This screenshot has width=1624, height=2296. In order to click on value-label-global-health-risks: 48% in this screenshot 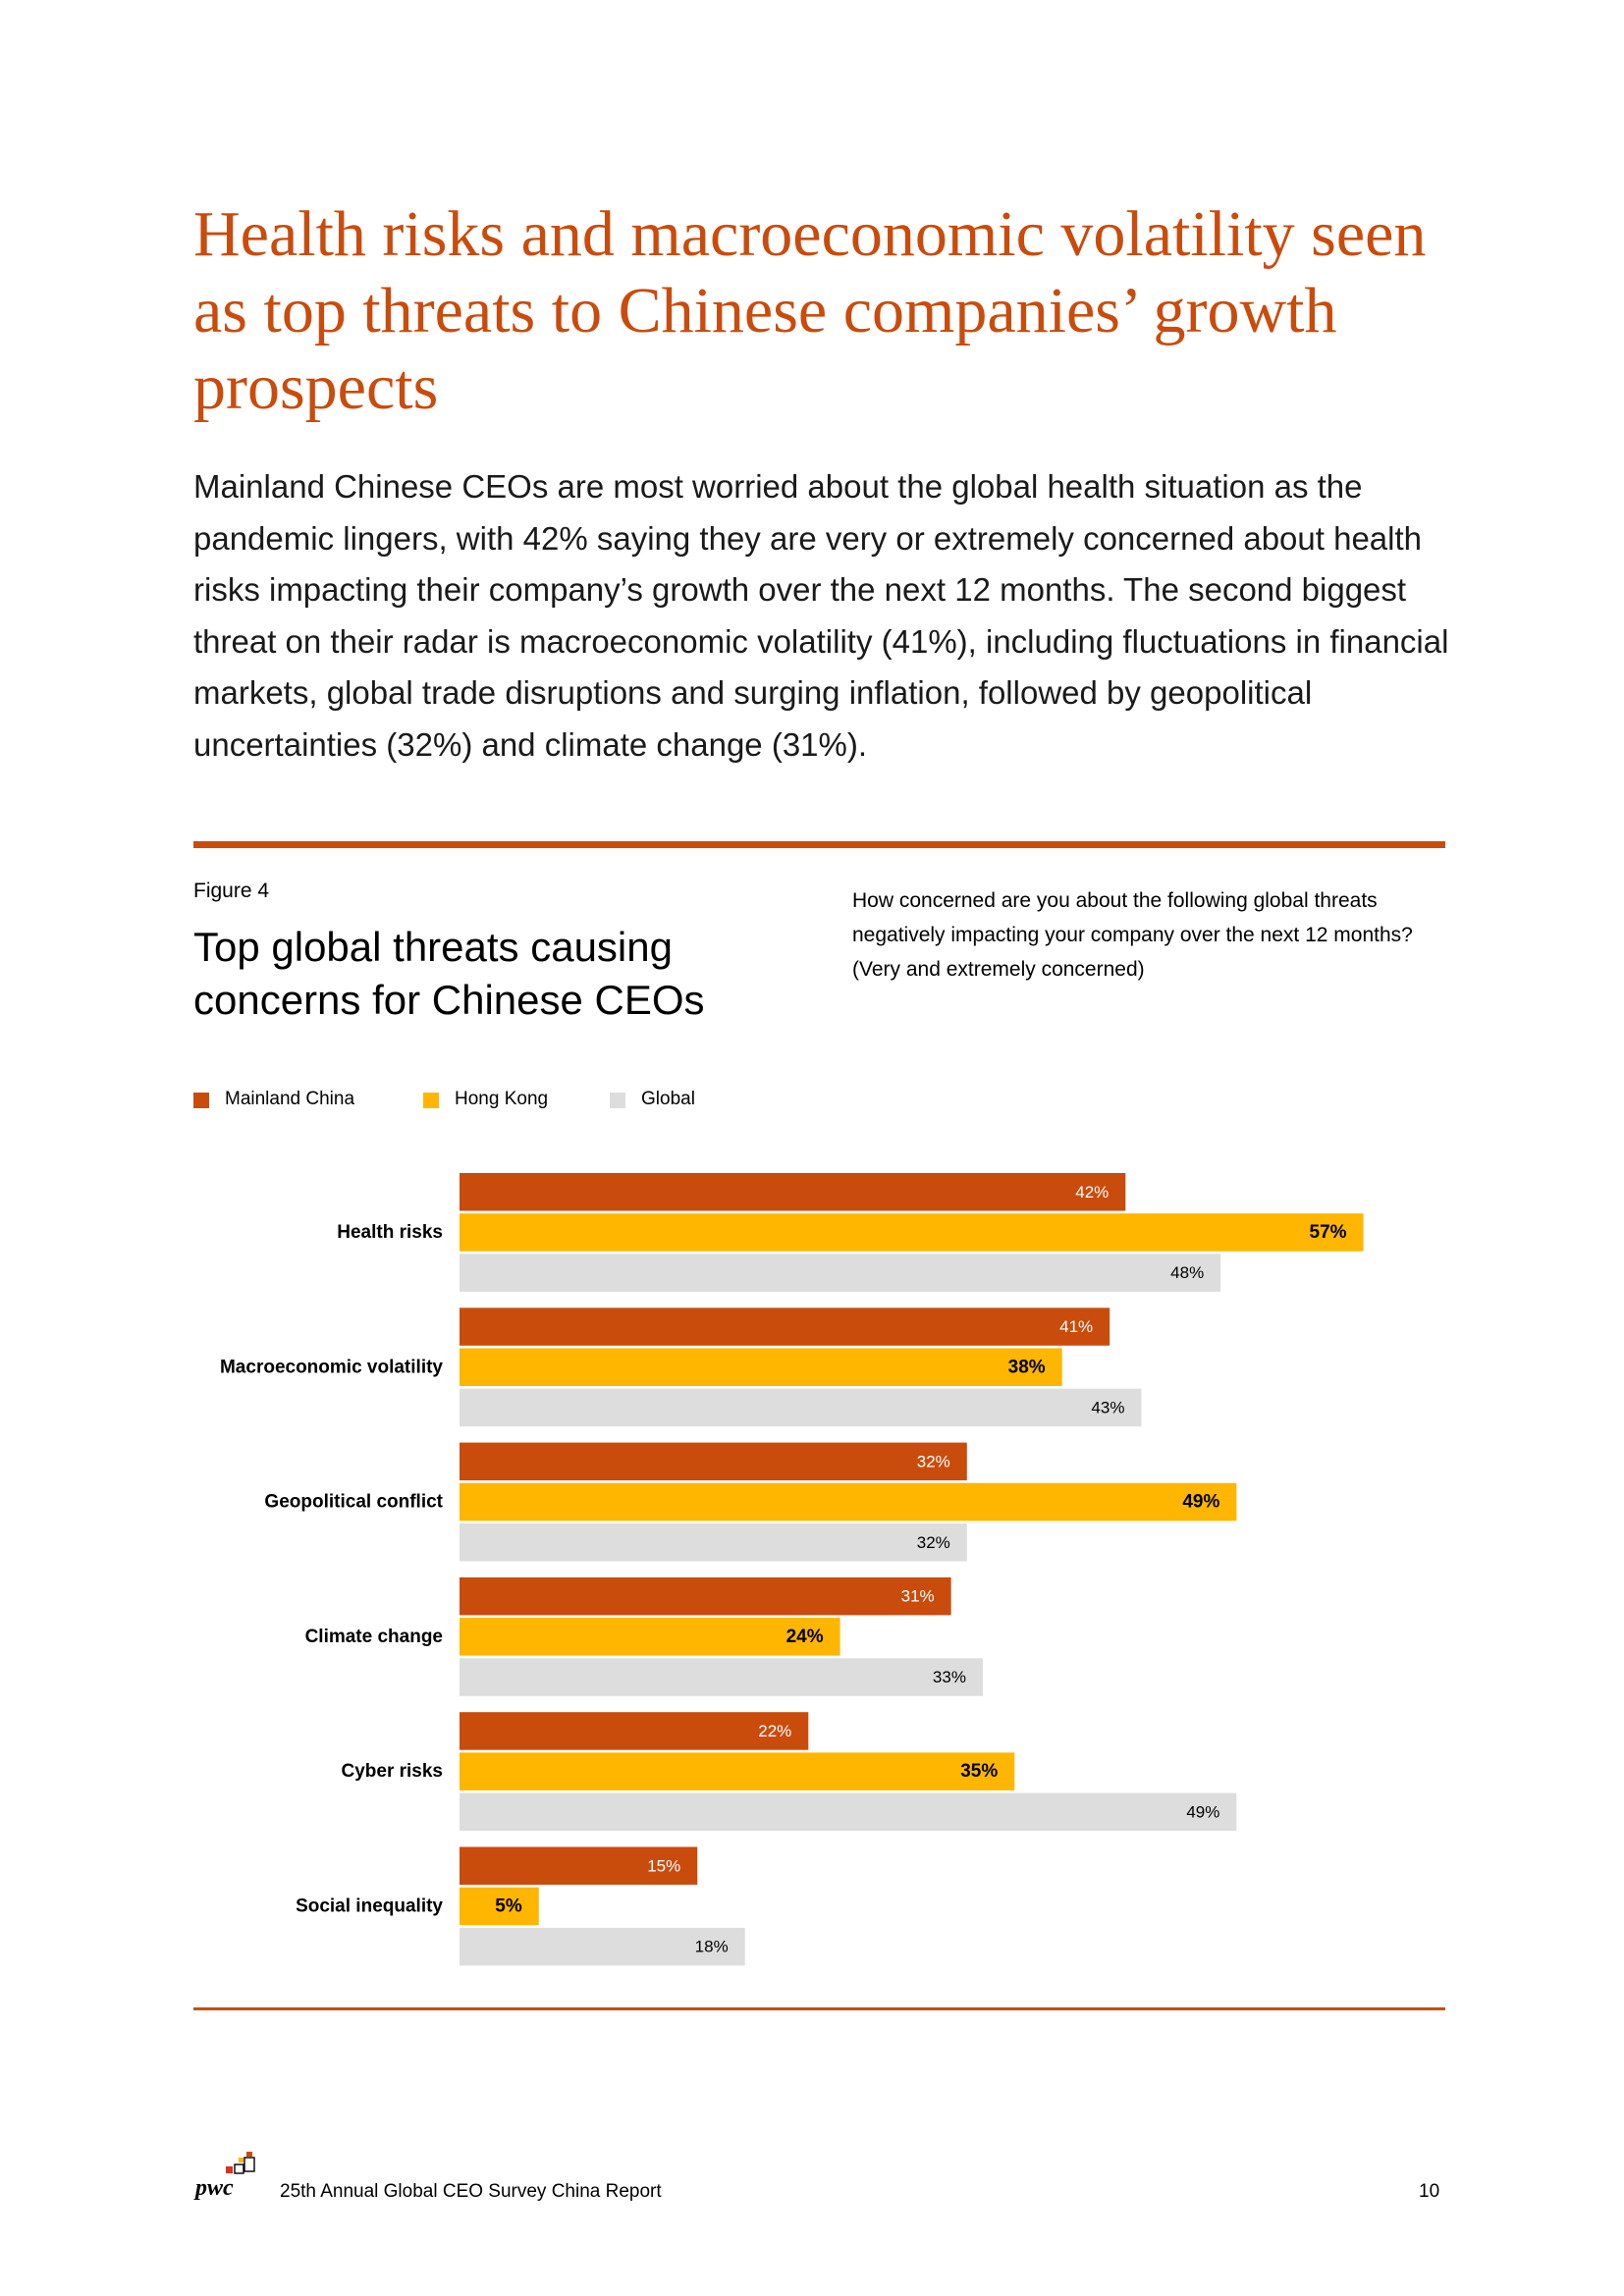, I will do `click(1187, 1272)`.